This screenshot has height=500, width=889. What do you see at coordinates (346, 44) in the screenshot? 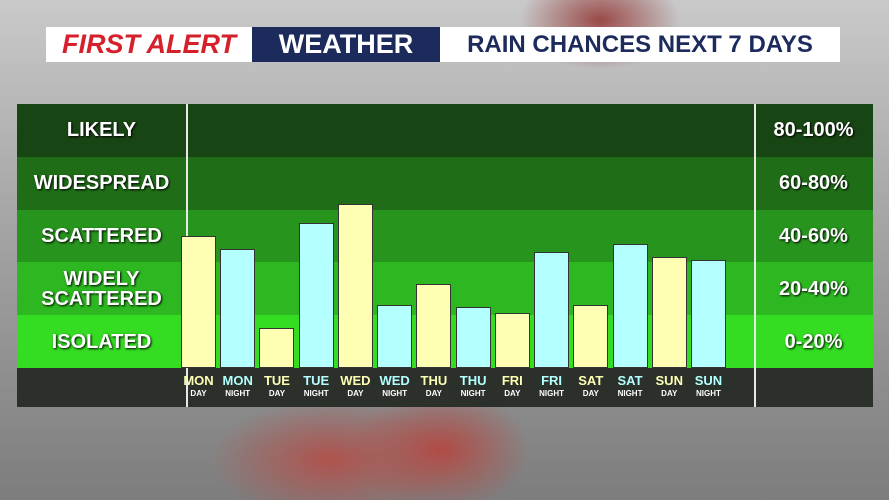
I see `section: WEATHER` at bounding box center [346, 44].